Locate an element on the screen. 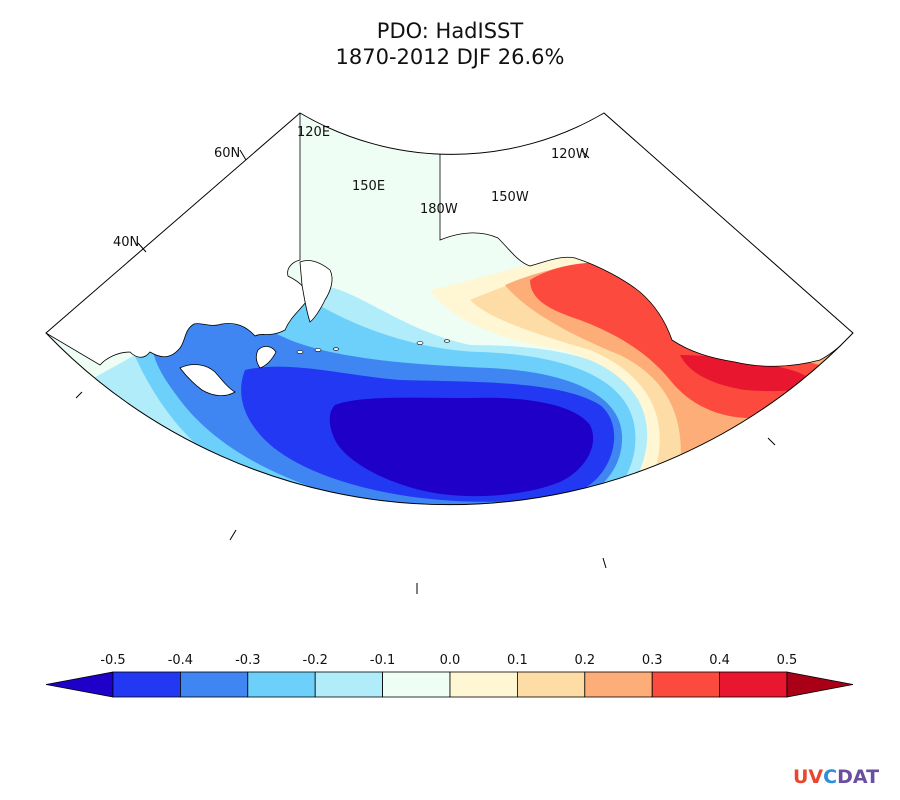  uvcdat-logo: UVCDAT is located at coordinates (836, 777).